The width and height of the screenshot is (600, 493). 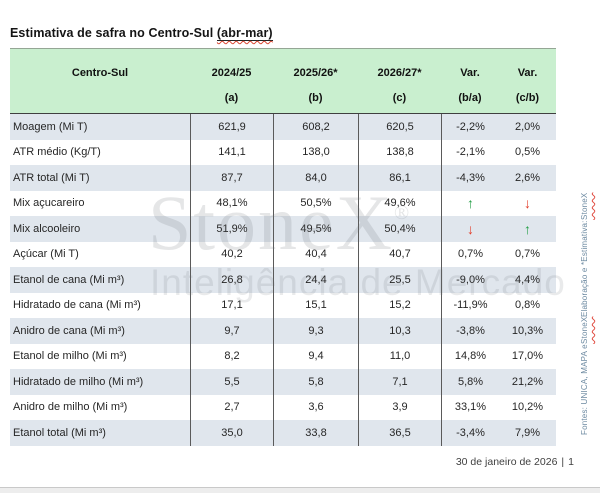 What do you see at coordinates (470, 152) in the screenshot?
I see `cell-var-ba: -2,1%` at bounding box center [470, 152].